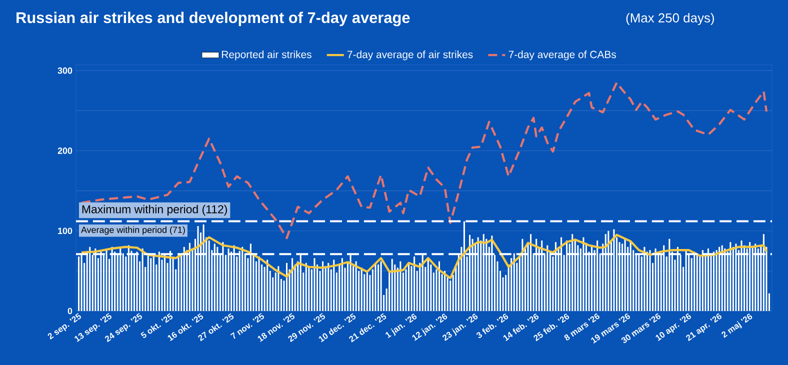  What do you see at coordinates (65, 231) in the screenshot?
I see `y-tick-label: 100` at bounding box center [65, 231].